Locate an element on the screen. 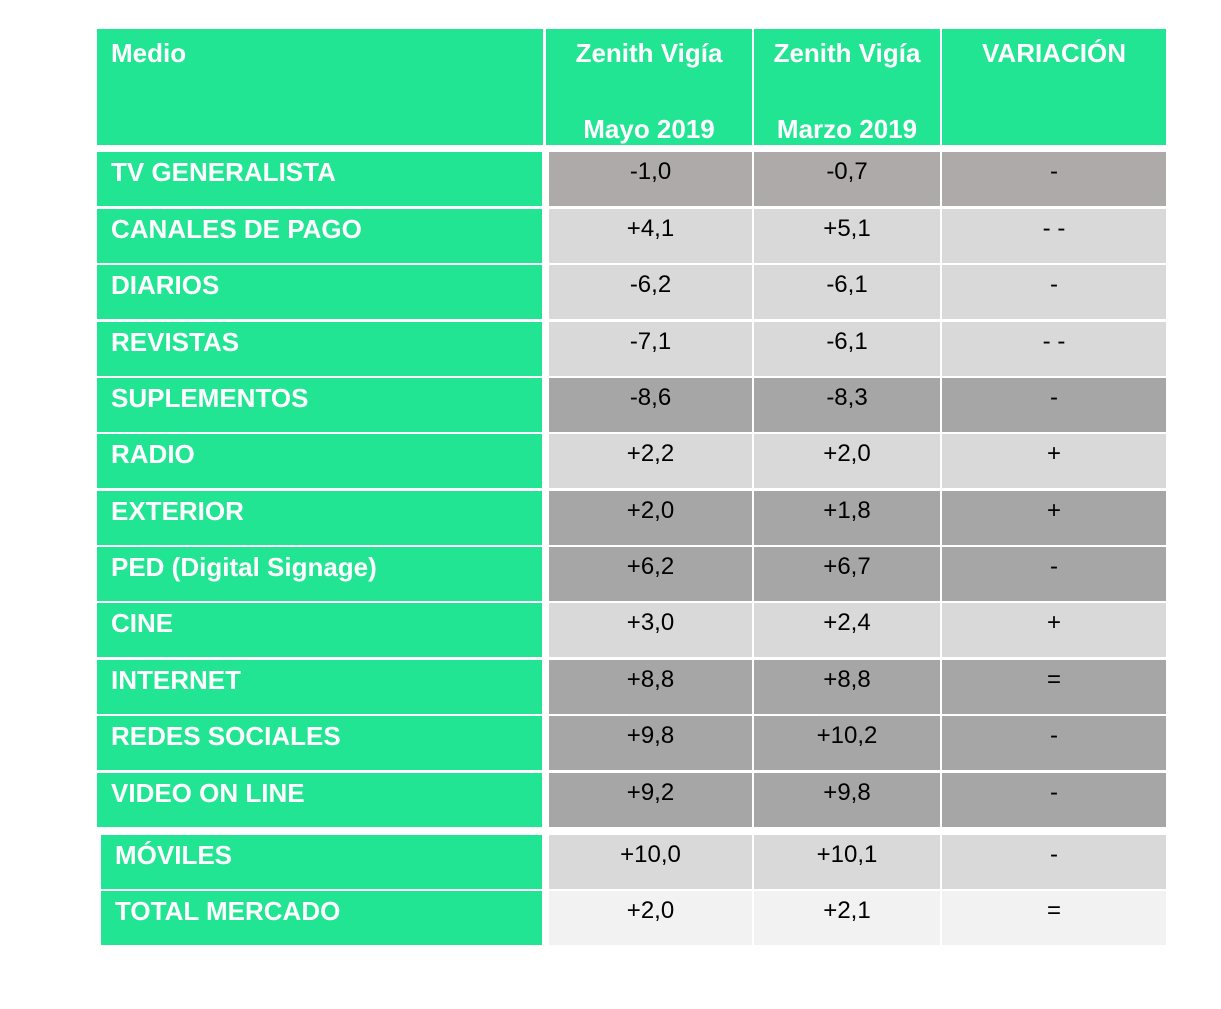 Image resolution: width=1221 pixels, height=1009 pixels. header-marzo-2019: Zenith Vigía Marzo 2019 is located at coordinates (847, 87).